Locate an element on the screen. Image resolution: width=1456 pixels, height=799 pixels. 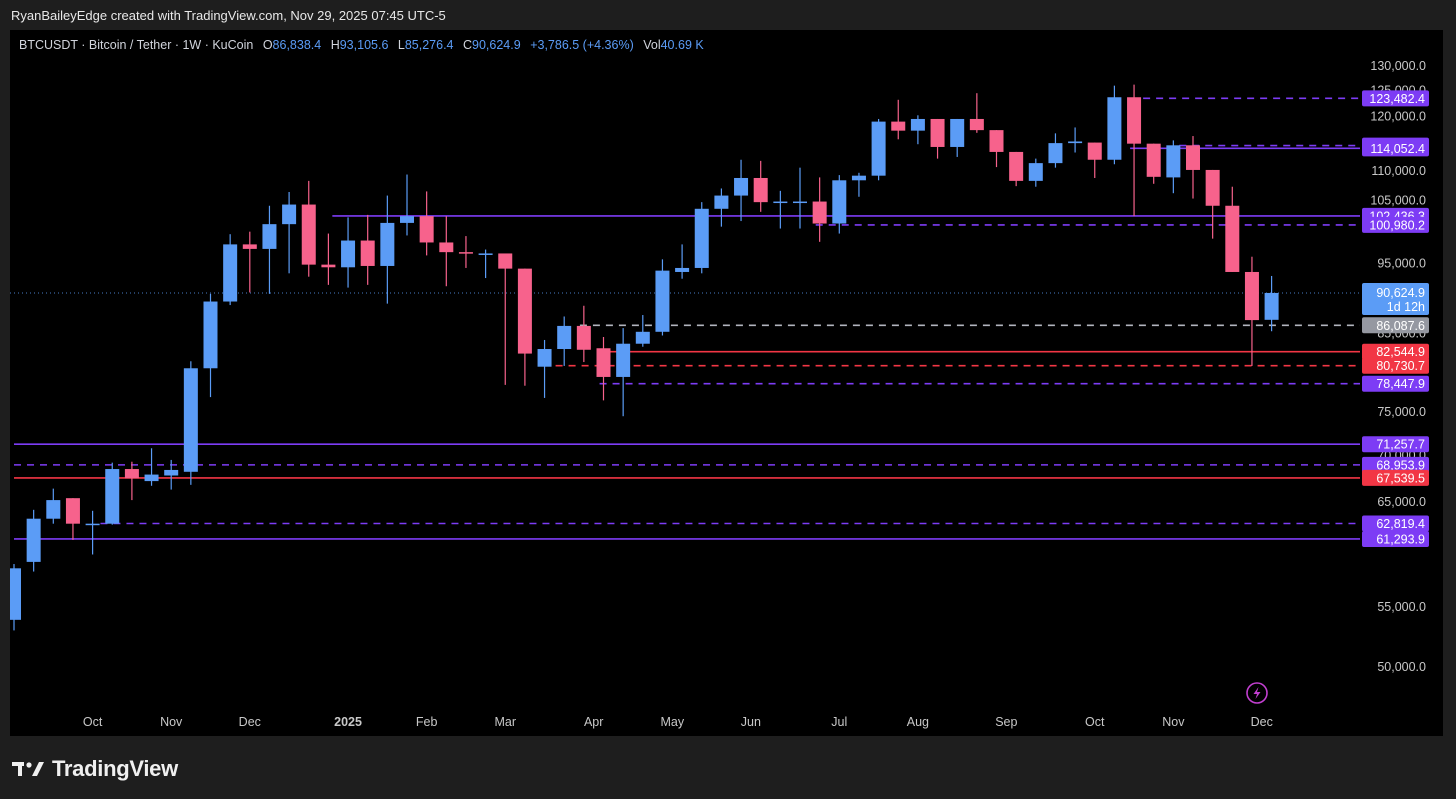
y-tick-label: 95,000.0 is located at coordinates (1401, 263).